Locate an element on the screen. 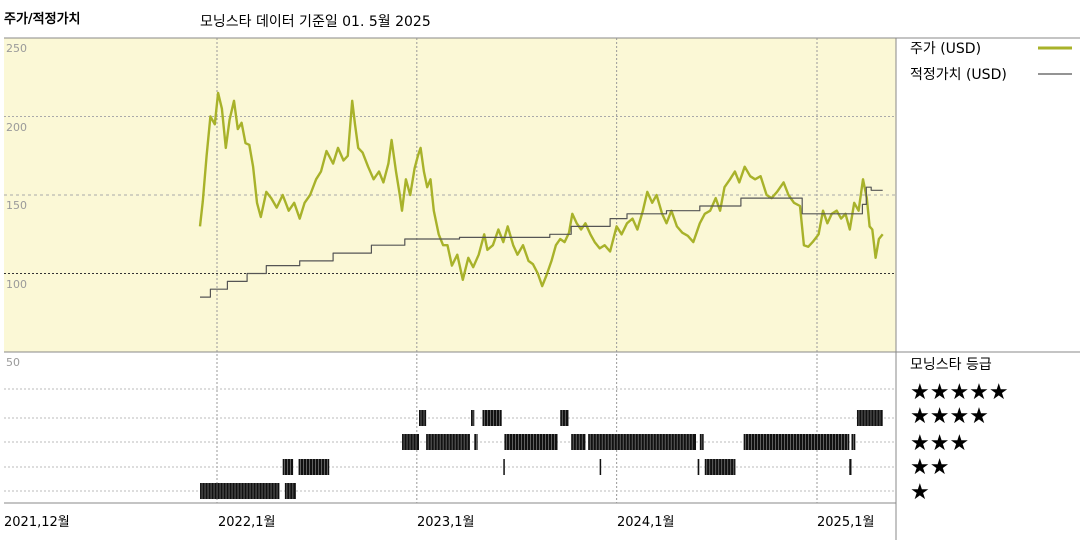  y-tick-250: 250 is located at coordinates (16, 48).